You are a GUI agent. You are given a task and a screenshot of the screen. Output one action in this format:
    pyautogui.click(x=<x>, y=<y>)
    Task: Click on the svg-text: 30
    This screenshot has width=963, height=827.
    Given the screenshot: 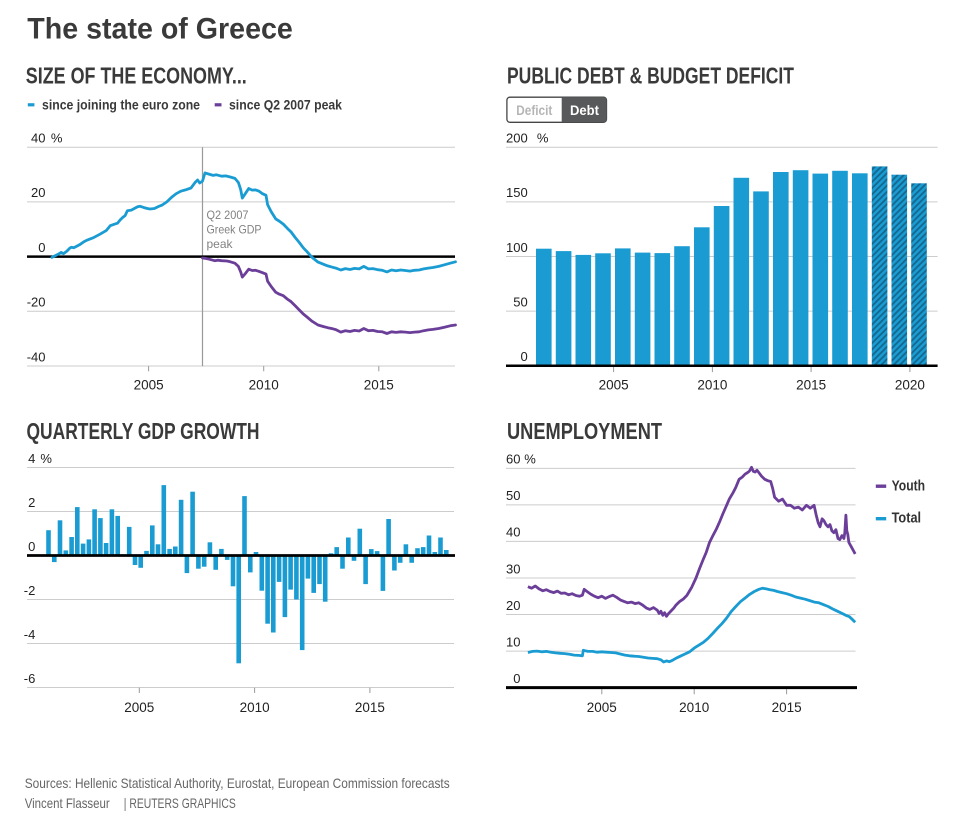 What is the action you would take?
    pyautogui.click(x=513, y=568)
    